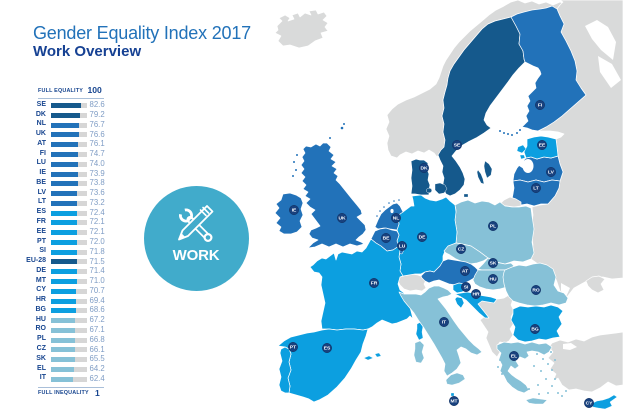  What do you see at coordinates (327, 349) in the screenshot?
I see `svg-text: ES` at bounding box center [327, 349].